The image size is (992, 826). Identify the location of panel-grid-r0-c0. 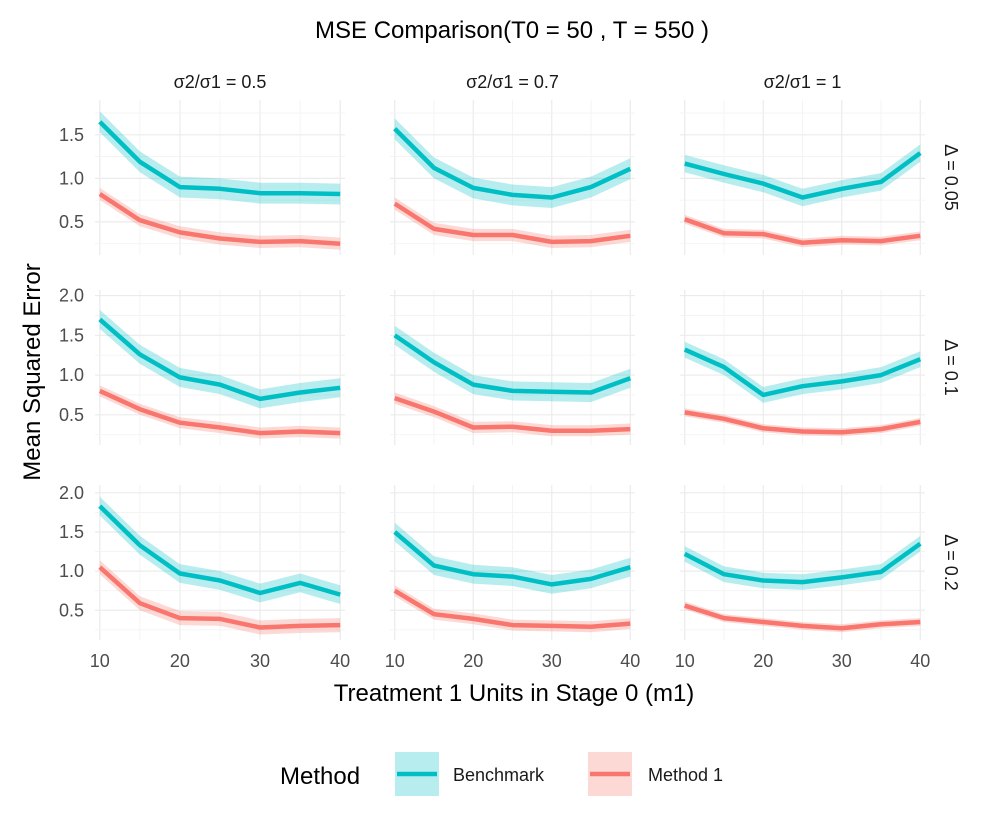
(220, 177).